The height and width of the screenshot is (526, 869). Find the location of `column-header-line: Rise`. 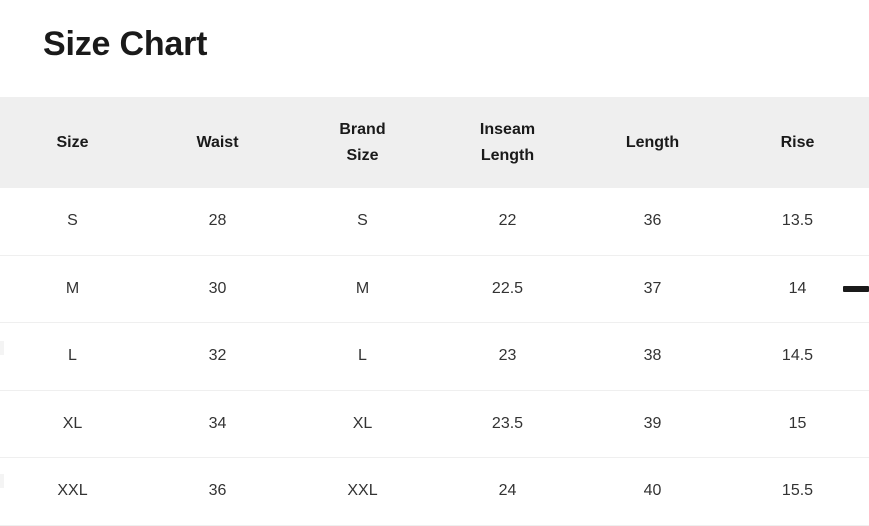

column-header-line: Rise is located at coordinates (797, 142).